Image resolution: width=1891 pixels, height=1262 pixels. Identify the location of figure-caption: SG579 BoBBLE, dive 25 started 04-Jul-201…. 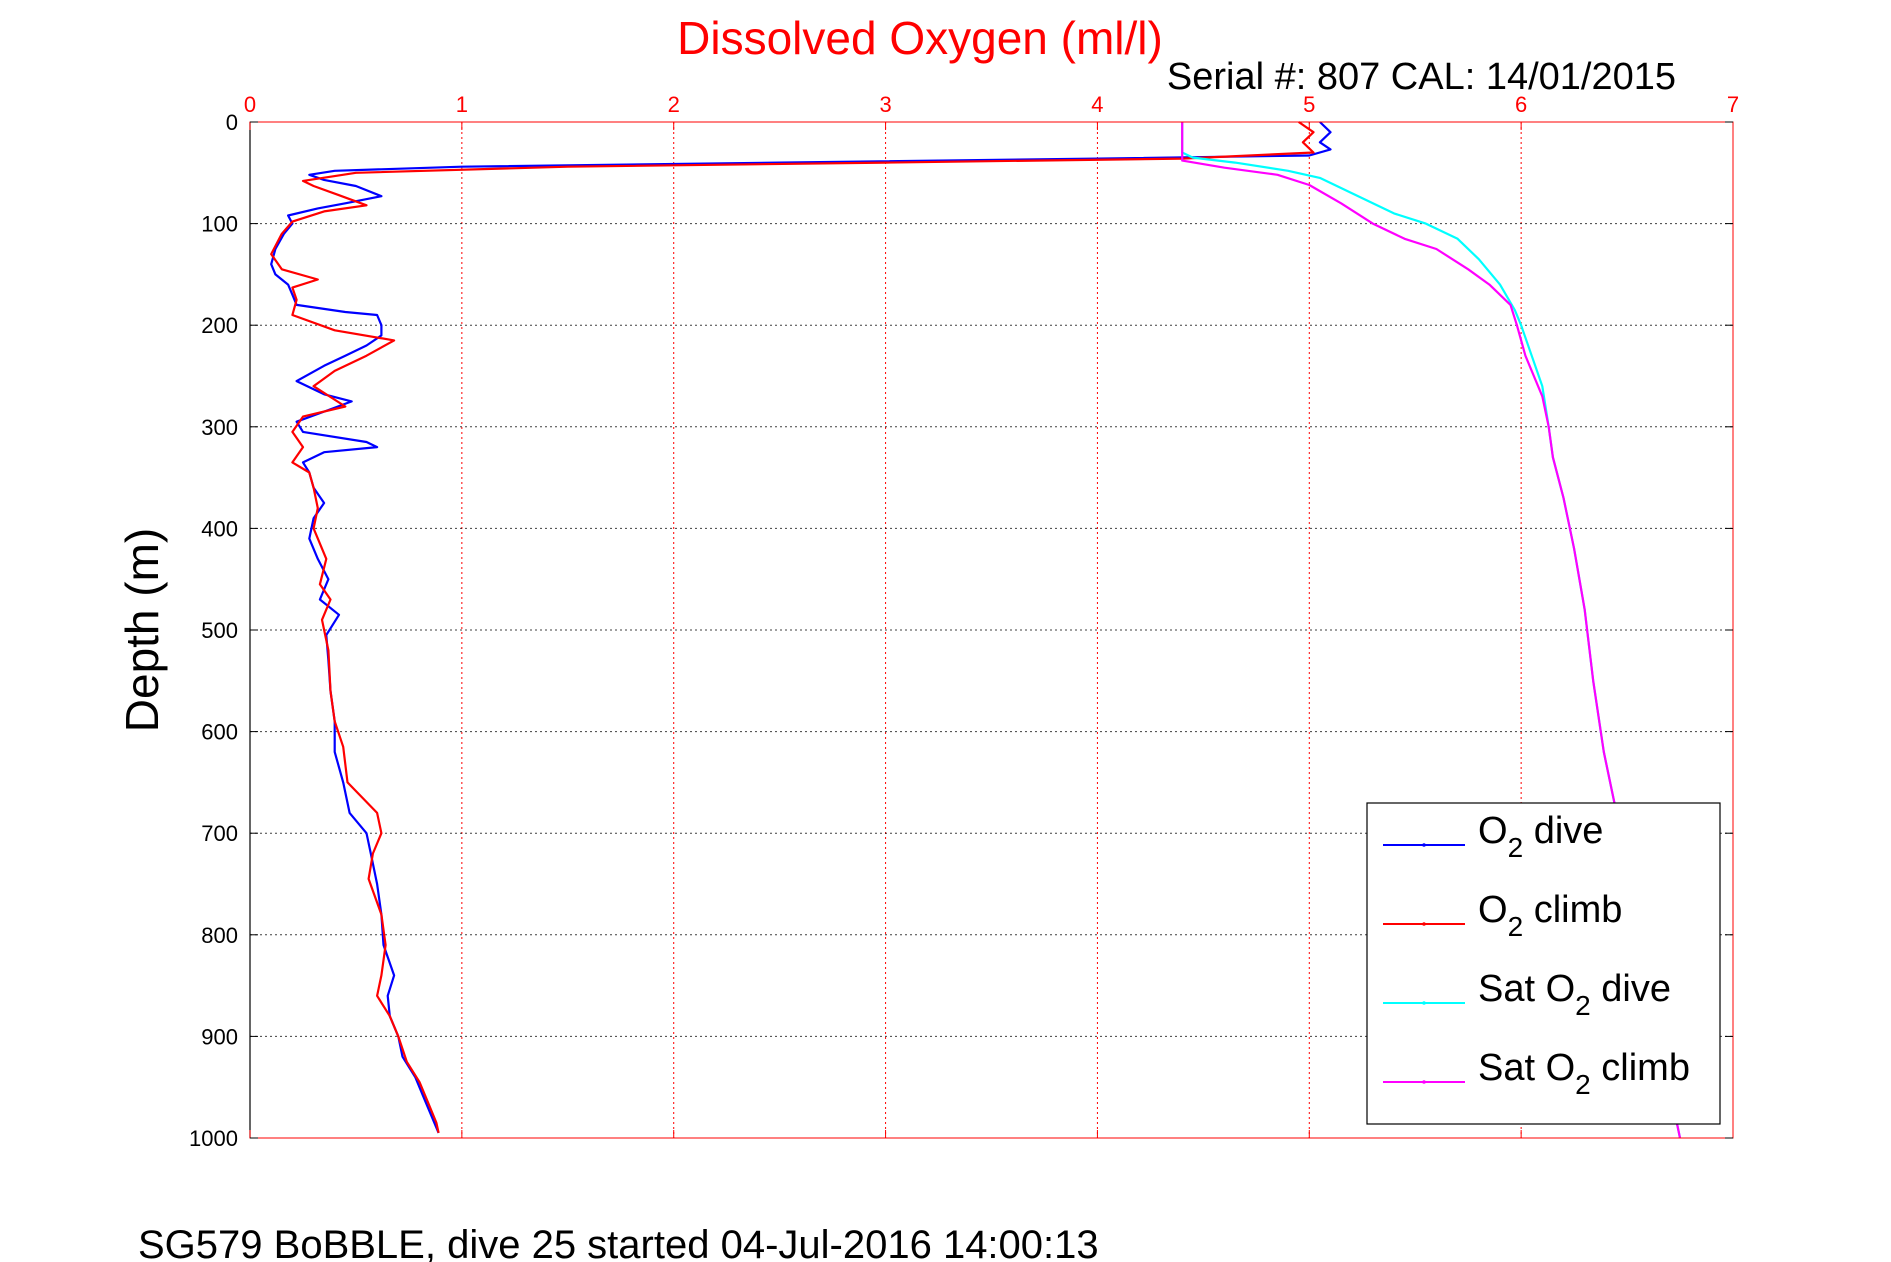
(618, 1242).